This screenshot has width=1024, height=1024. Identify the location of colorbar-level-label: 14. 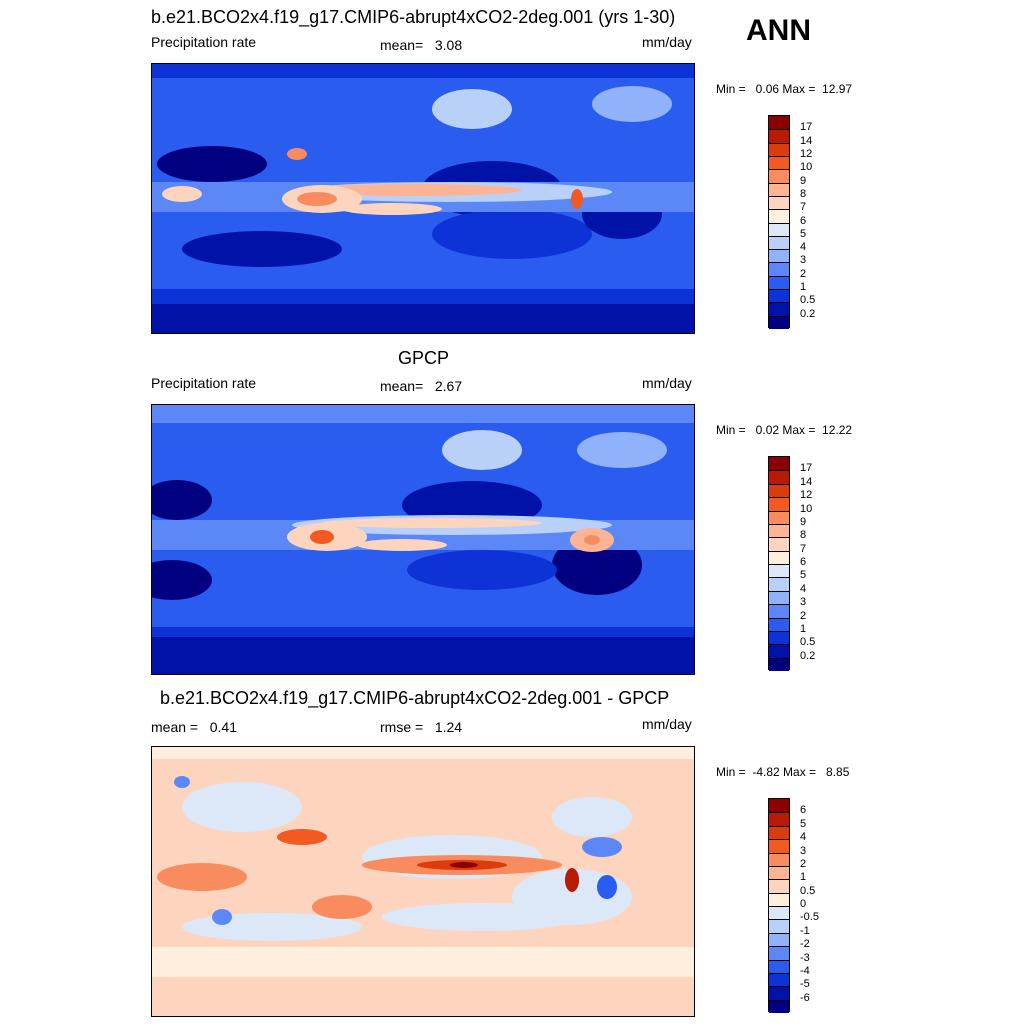
(806, 481).